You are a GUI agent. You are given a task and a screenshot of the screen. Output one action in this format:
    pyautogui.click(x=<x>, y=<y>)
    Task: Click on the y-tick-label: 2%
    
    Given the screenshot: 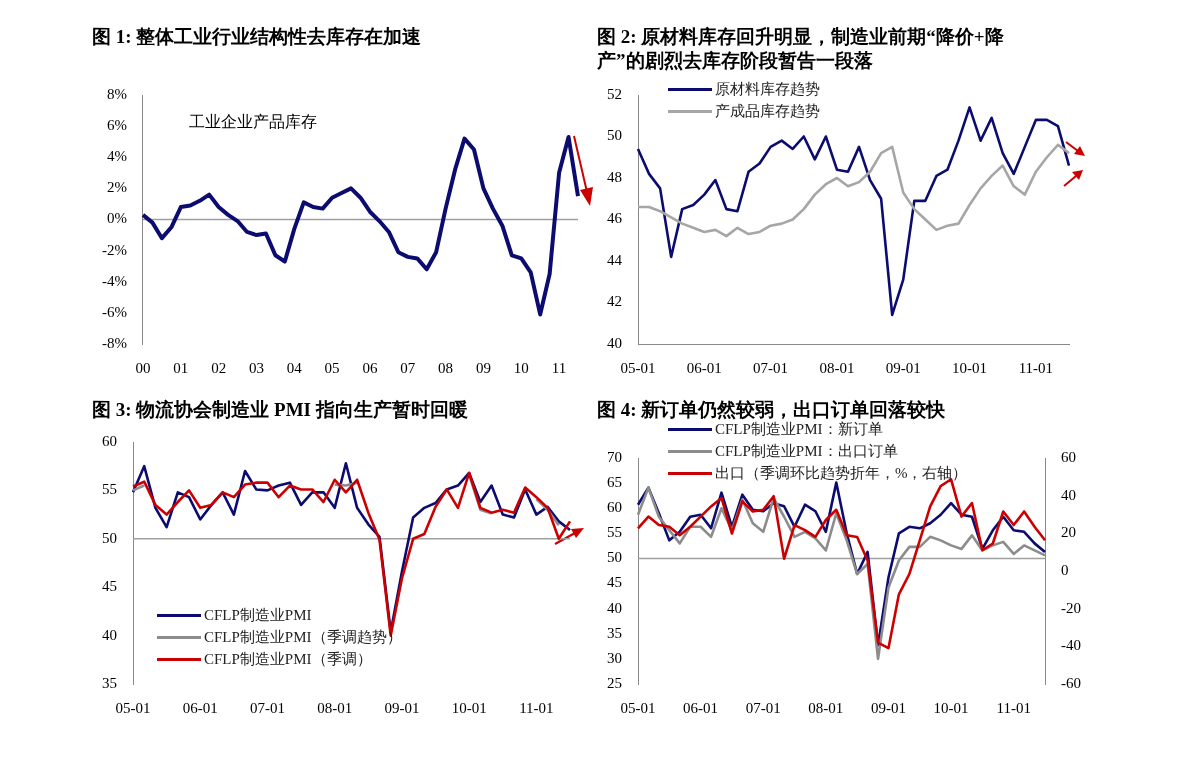 What is the action you would take?
    pyautogui.click(x=116, y=187)
    